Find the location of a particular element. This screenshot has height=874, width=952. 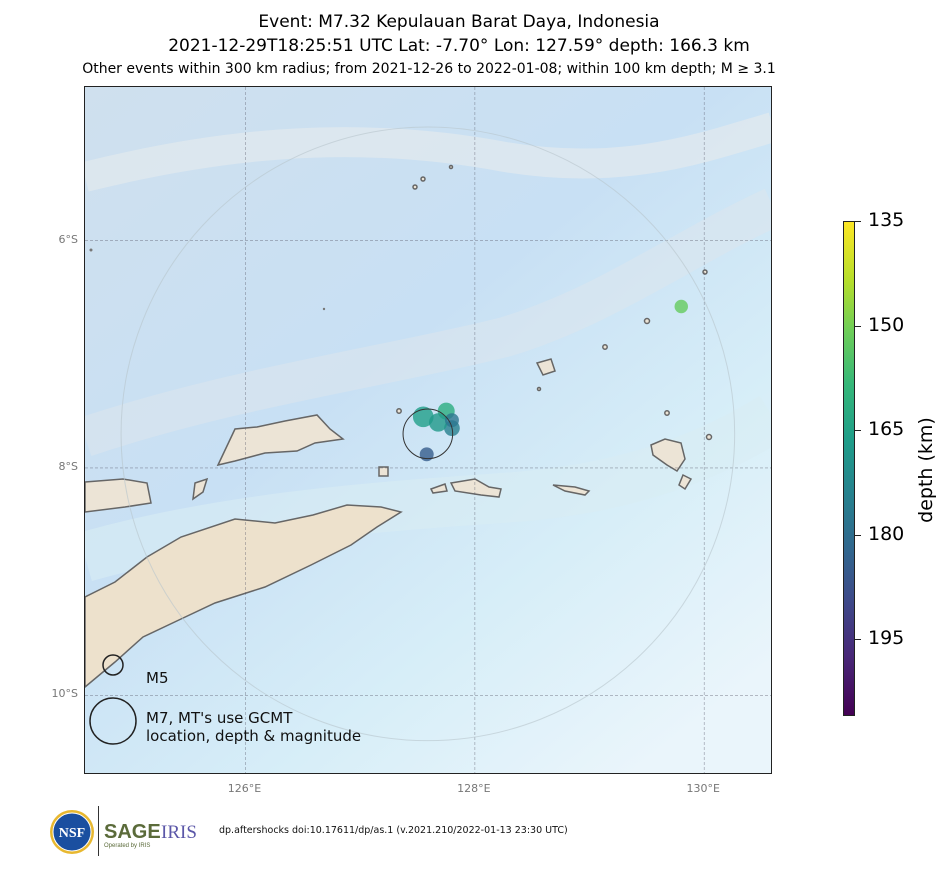

mainshock-marker is located at coordinates (428, 434).